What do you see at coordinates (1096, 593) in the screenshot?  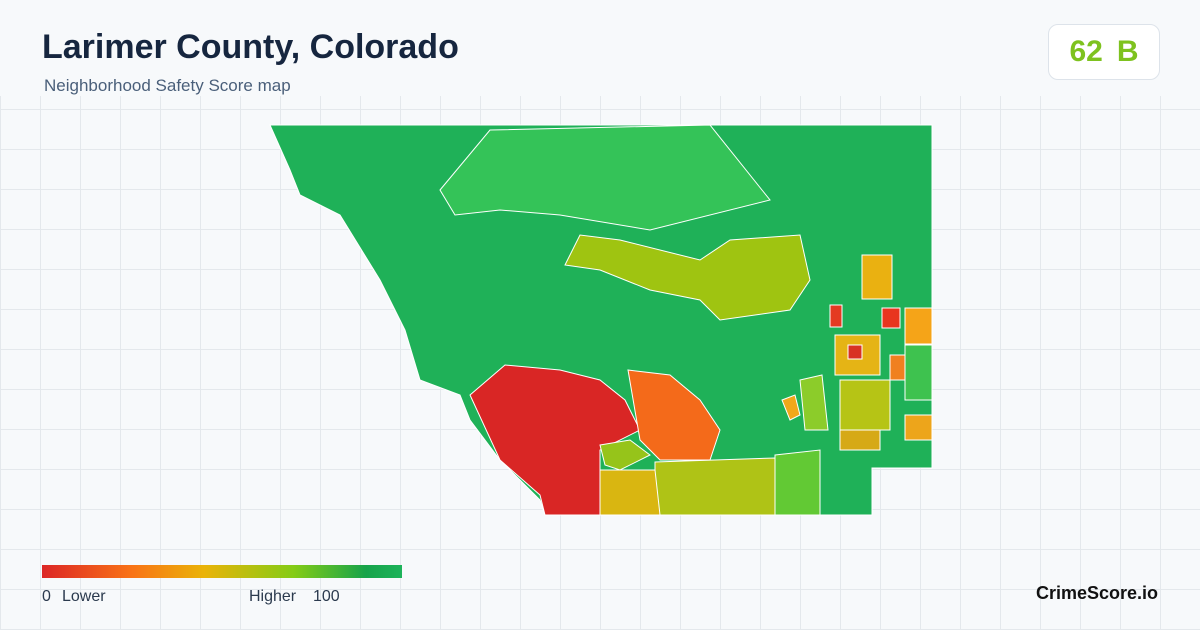 I see `brand: CrimeScore.io` at bounding box center [1096, 593].